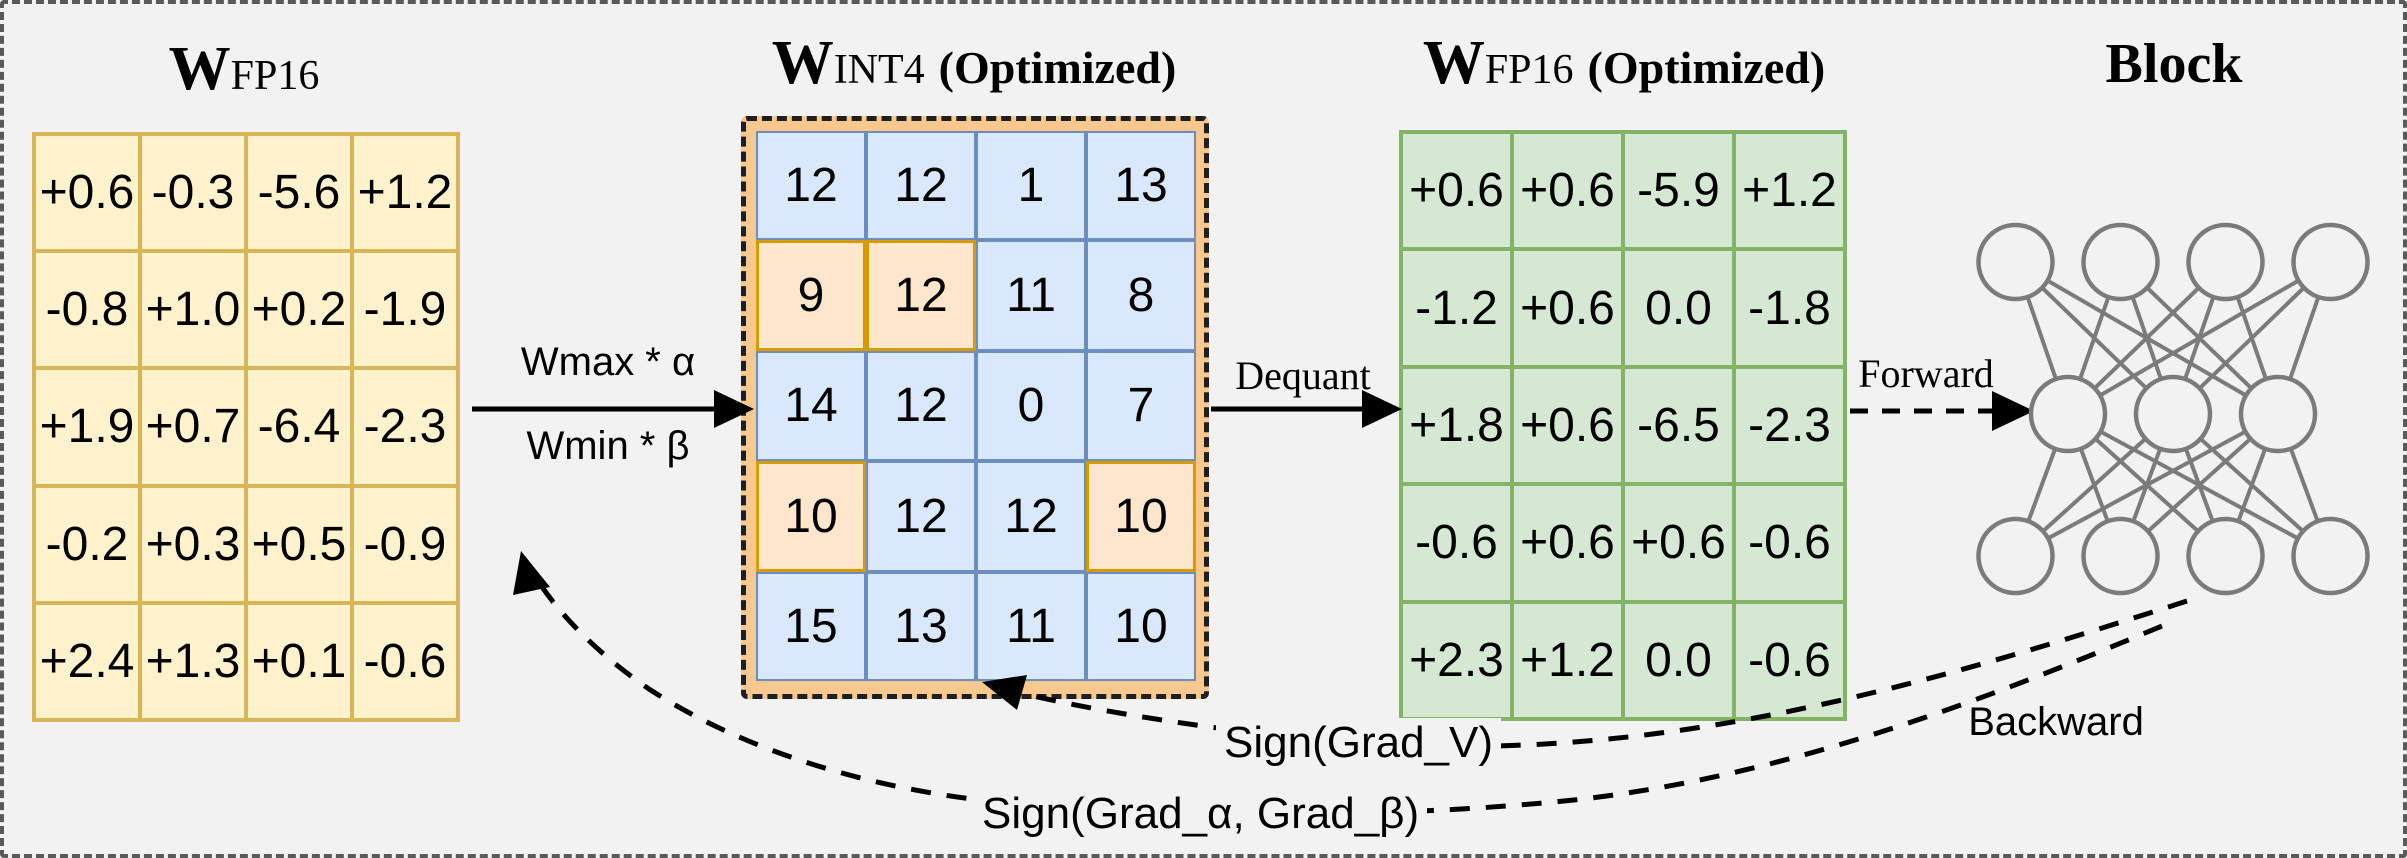  Describe the element at coordinates (1031, 186) in the screenshot. I see `matrix-cell: 1` at that location.